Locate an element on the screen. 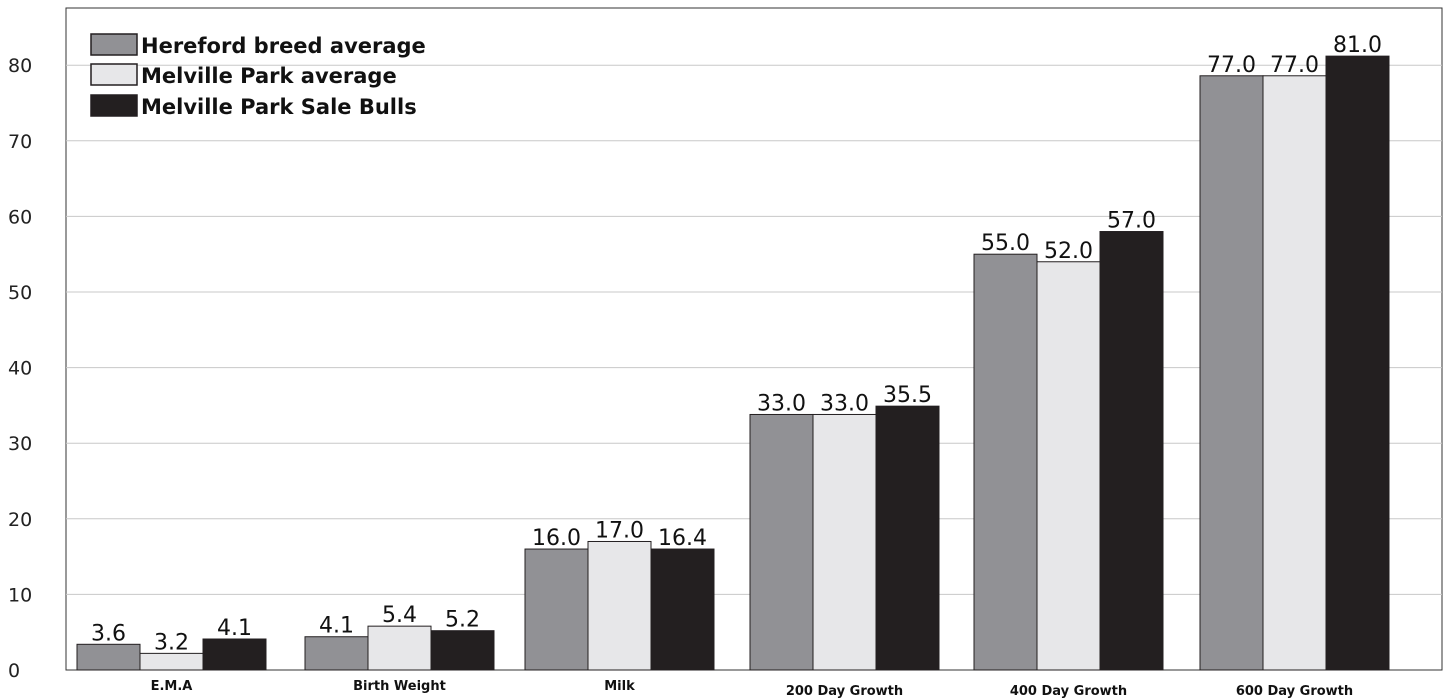 The width and height of the screenshot is (1444, 700). x-tick-label: 400 Day Growth is located at coordinates (1068, 691).